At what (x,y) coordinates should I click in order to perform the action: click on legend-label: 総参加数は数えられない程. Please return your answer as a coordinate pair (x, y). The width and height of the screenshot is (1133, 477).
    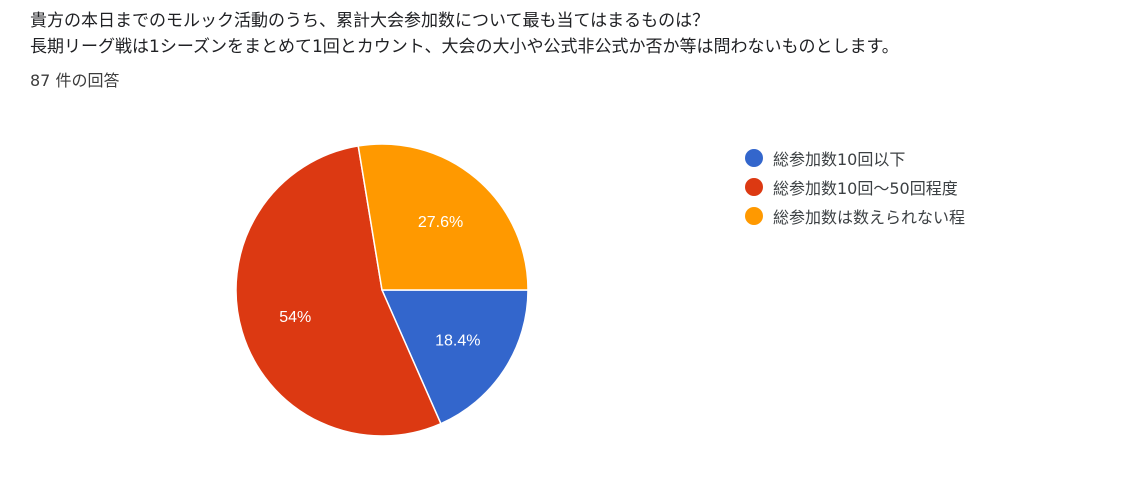
    Looking at the image, I should click on (869, 217).